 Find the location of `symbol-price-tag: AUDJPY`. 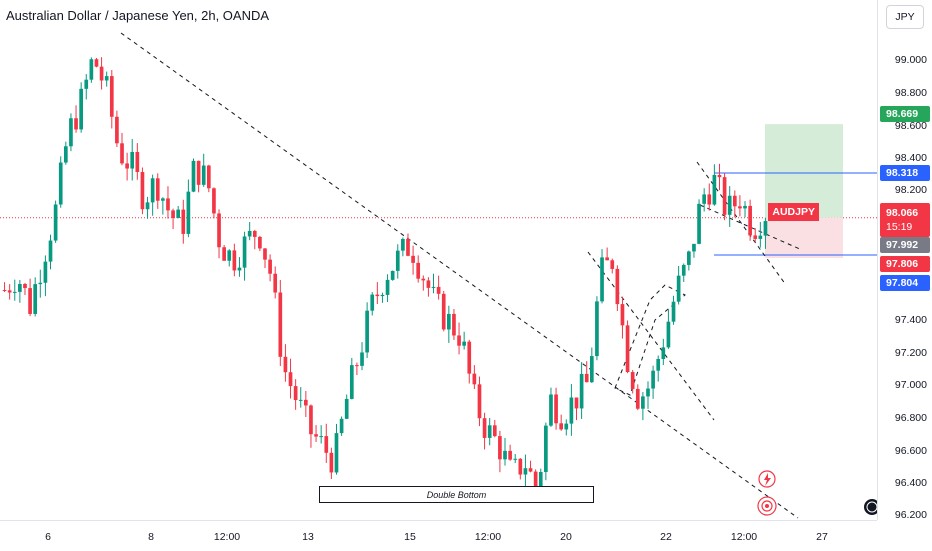

symbol-price-tag: AUDJPY is located at coordinates (793, 212).